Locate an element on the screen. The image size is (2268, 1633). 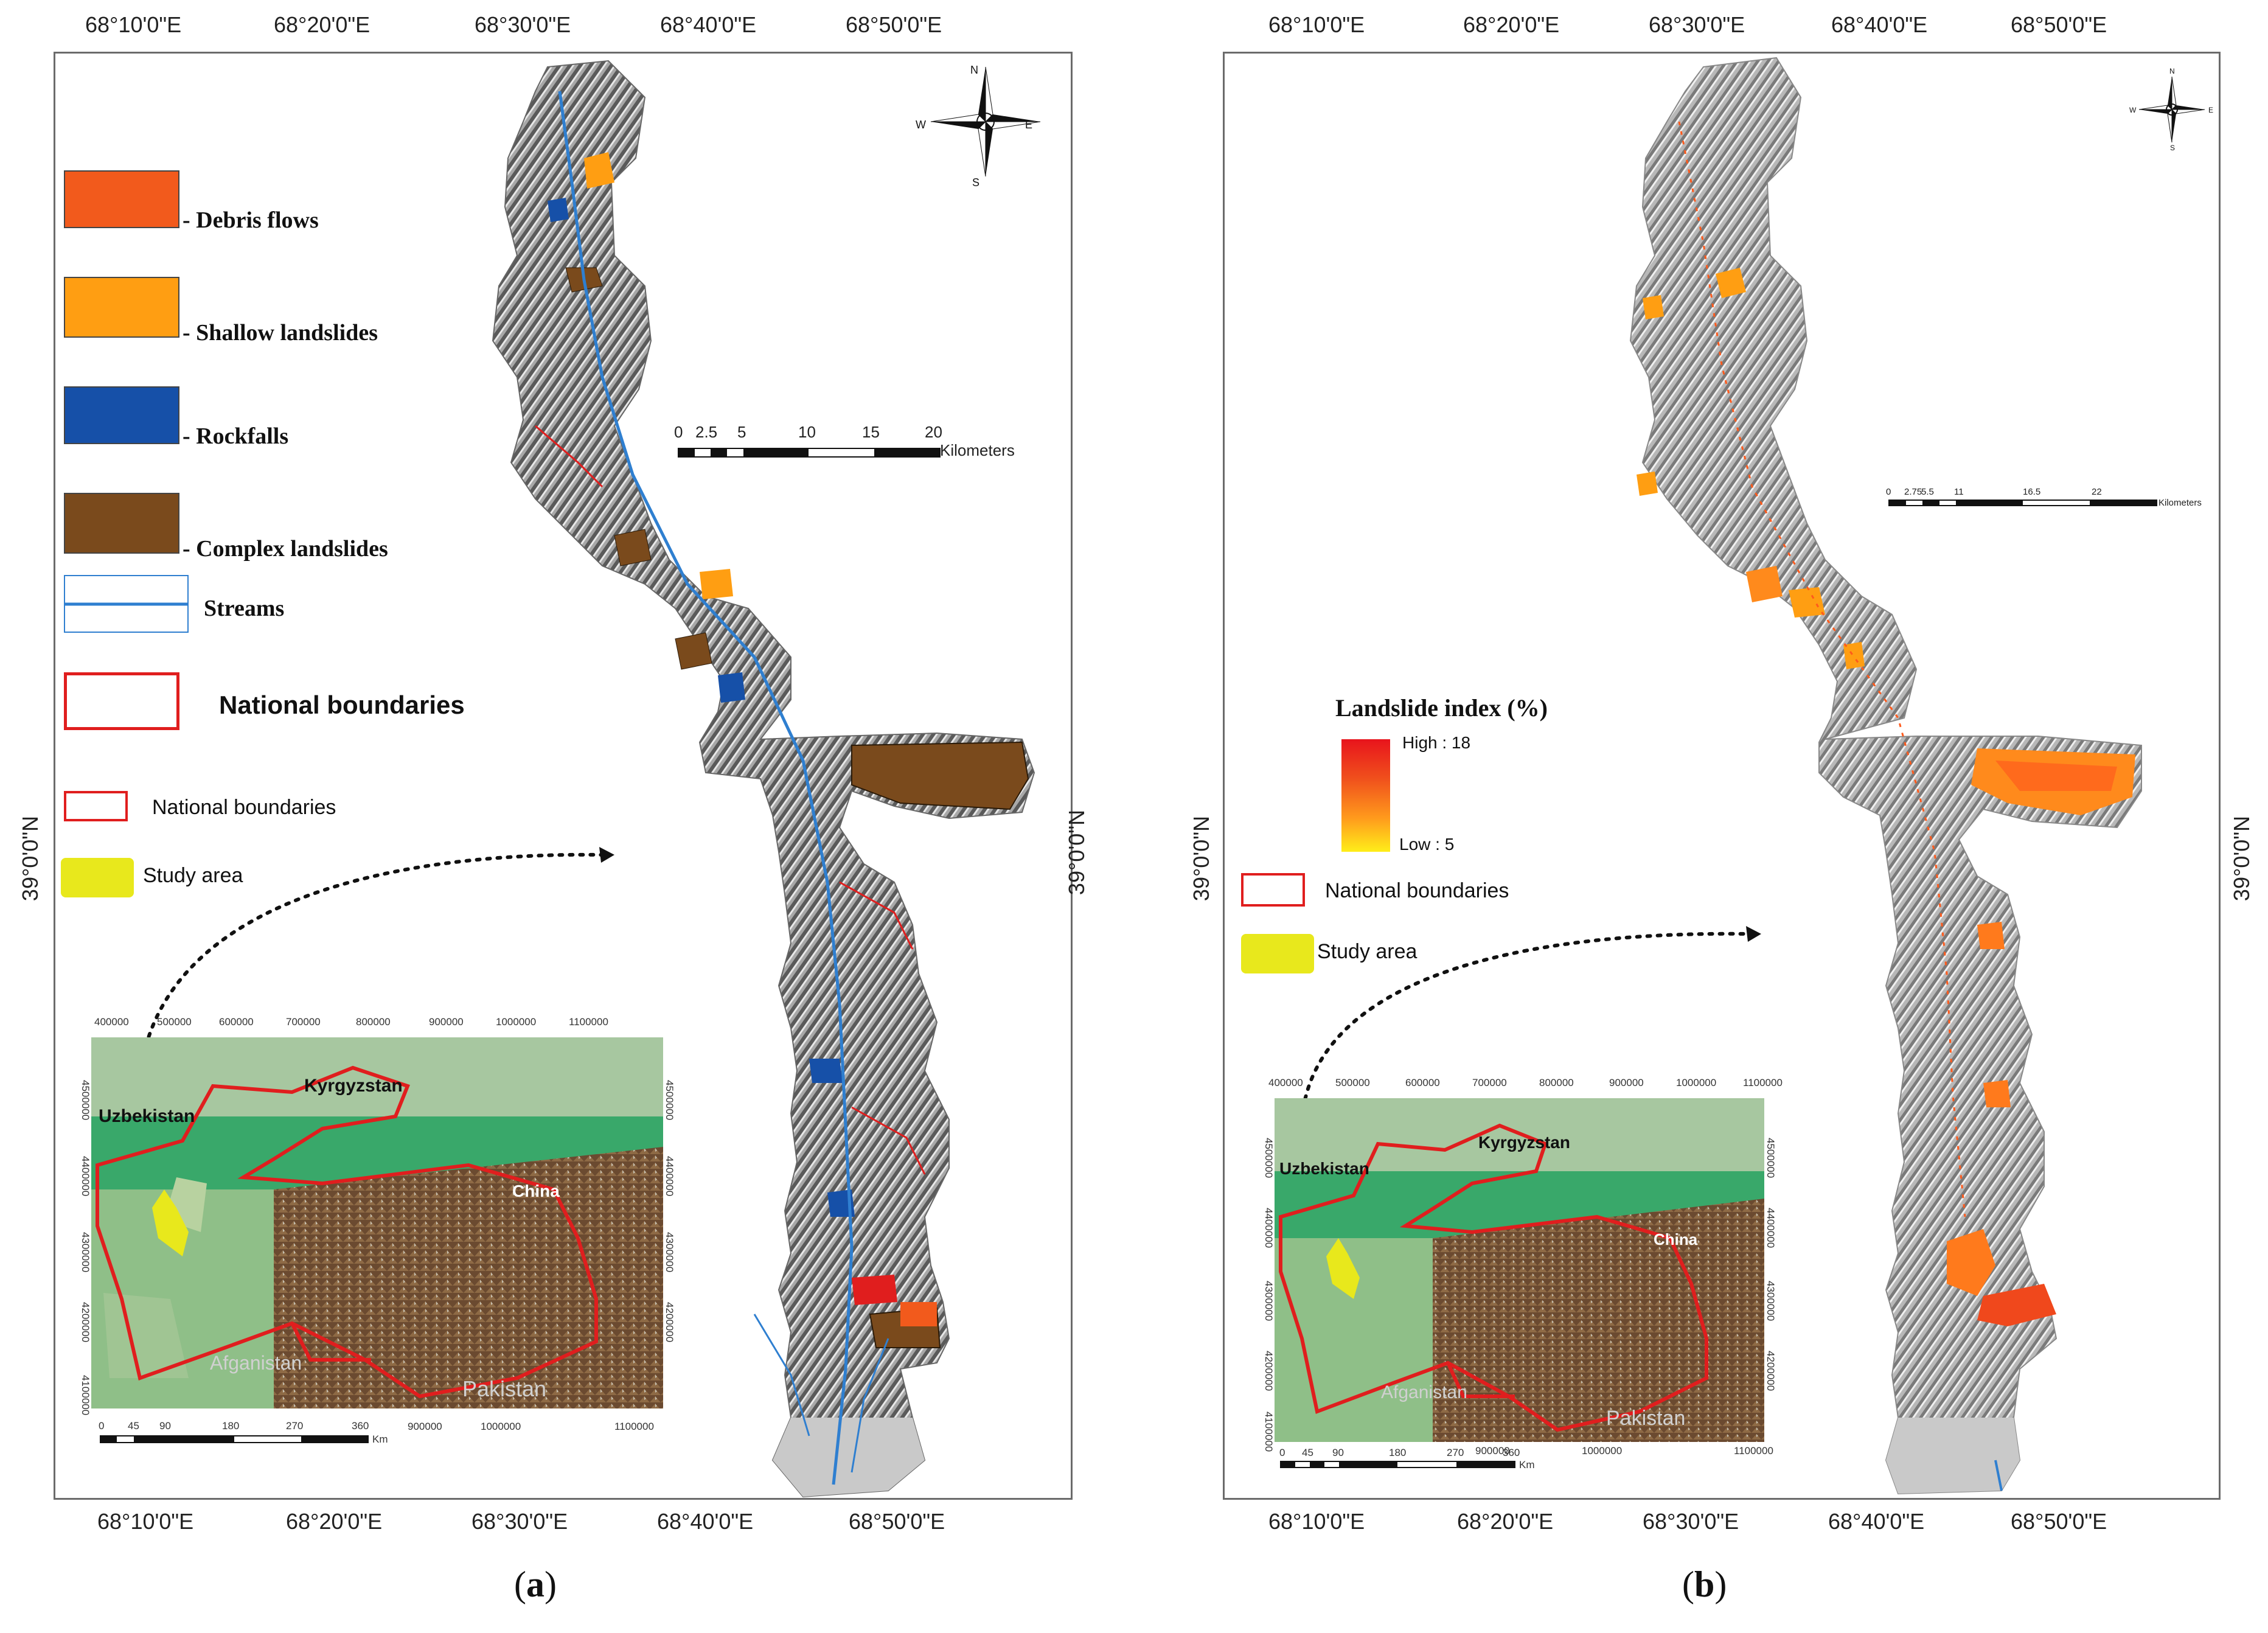
inset-legend-boundary-swatch is located at coordinates (1273, 890).